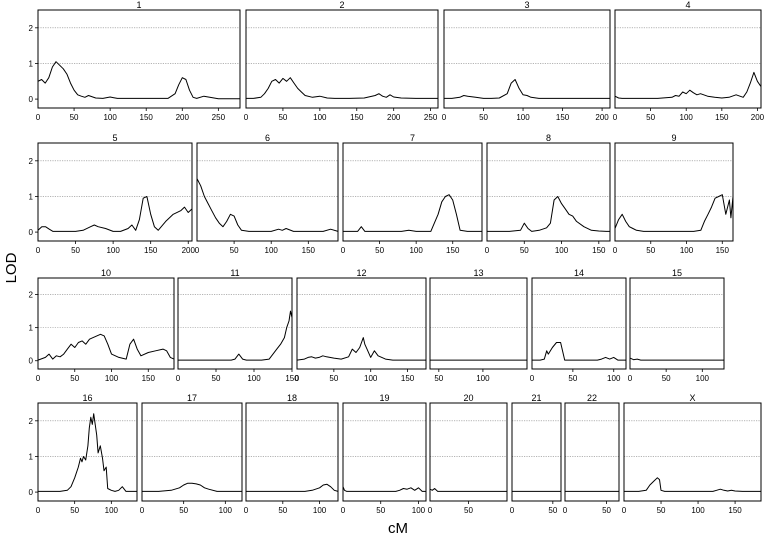  Describe the element at coordinates (87, 398) in the screenshot. I see `panel-title: 16` at that location.